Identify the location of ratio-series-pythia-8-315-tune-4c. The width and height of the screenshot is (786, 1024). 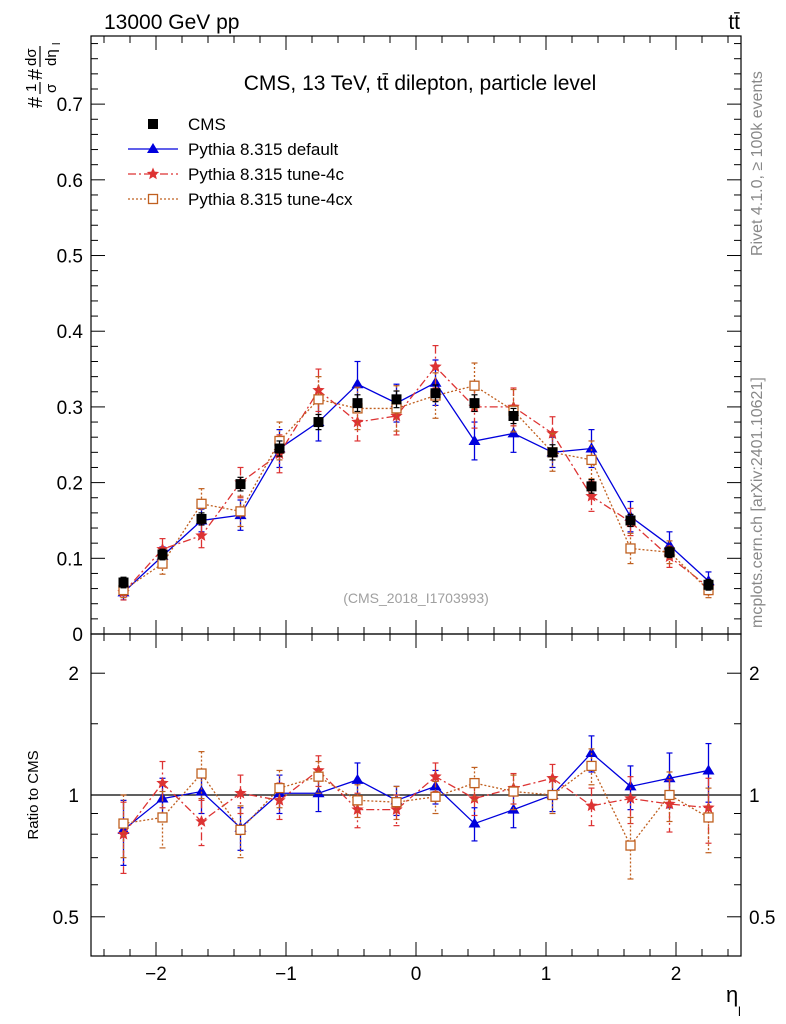
(416, 815).